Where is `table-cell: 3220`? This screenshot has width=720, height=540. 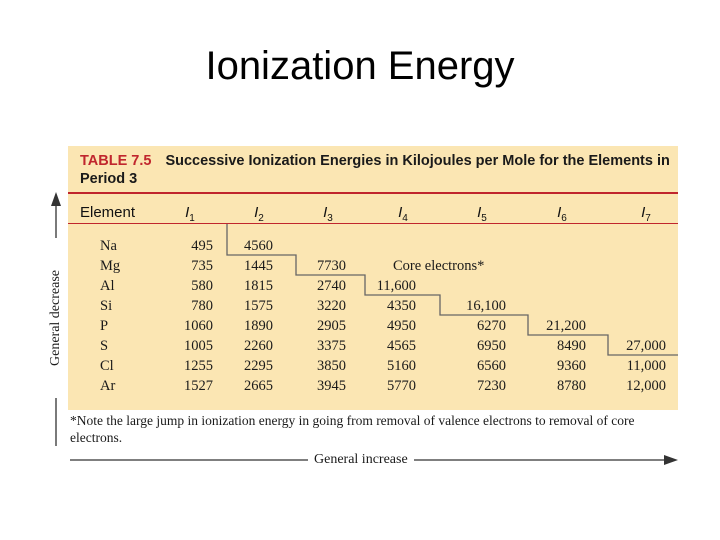
table-cell: 3220 is located at coordinates (331, 306).